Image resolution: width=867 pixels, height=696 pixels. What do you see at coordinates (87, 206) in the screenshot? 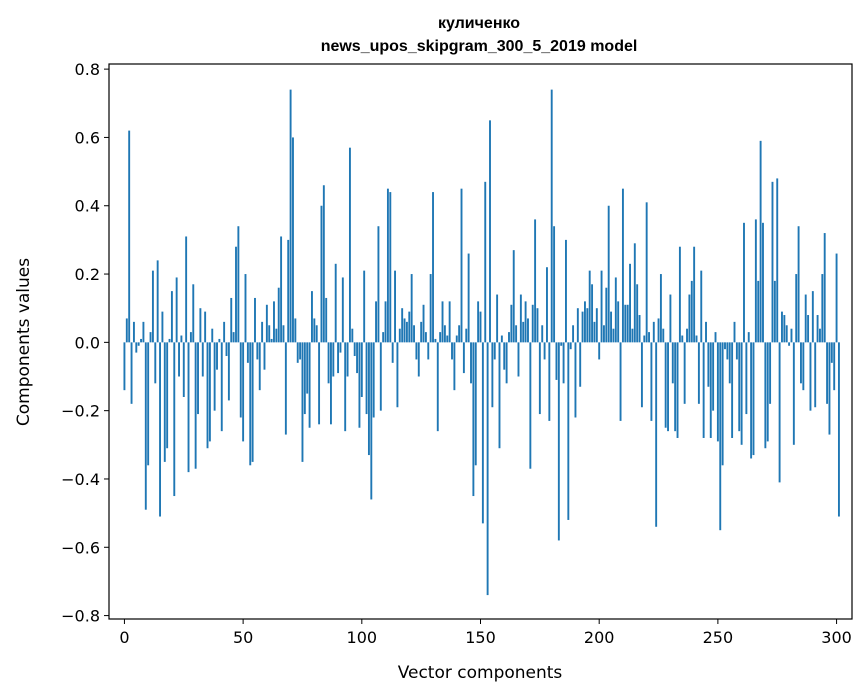
I see `y-tick-label: 0.4` at bounding box center [87, 206].